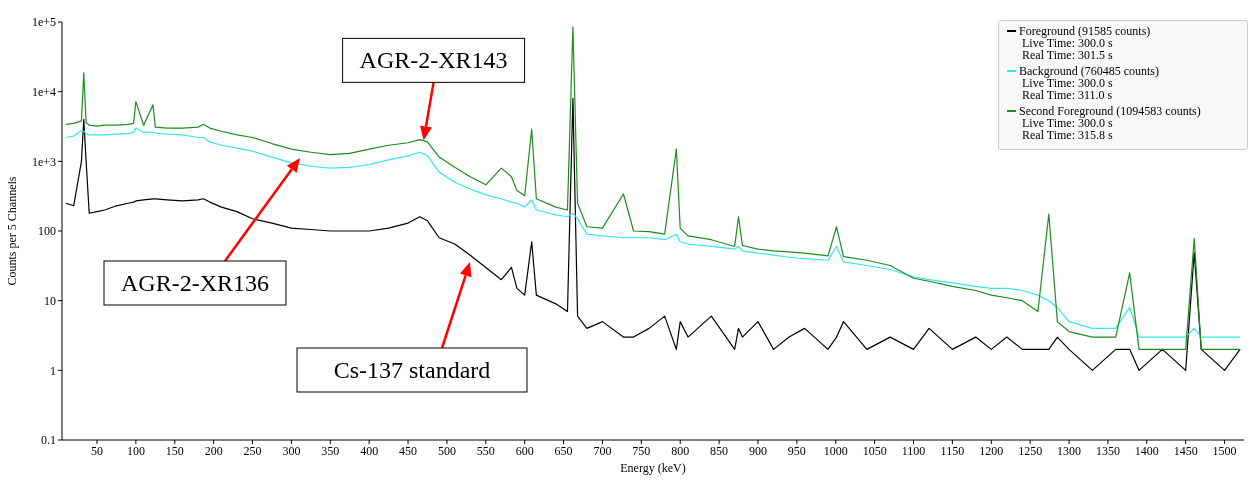 Image resolution: width=1252 pixels, height=480 pixels. Describe the element at coordinates (485, 450) in the screenshot. I see `x-tick-label: 550` at that location.